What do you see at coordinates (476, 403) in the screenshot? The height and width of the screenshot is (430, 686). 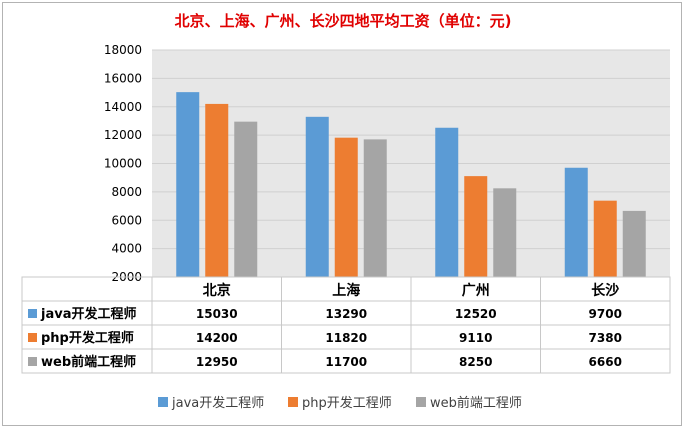 I see `legend-label: web前端工程师` at bounding box center [476, 403].